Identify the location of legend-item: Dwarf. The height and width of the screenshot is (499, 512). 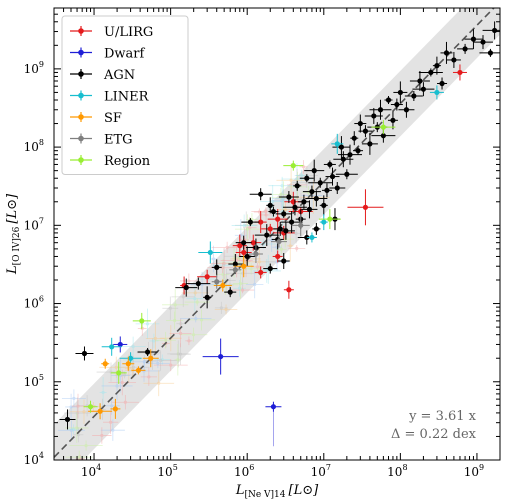
(108, 54).